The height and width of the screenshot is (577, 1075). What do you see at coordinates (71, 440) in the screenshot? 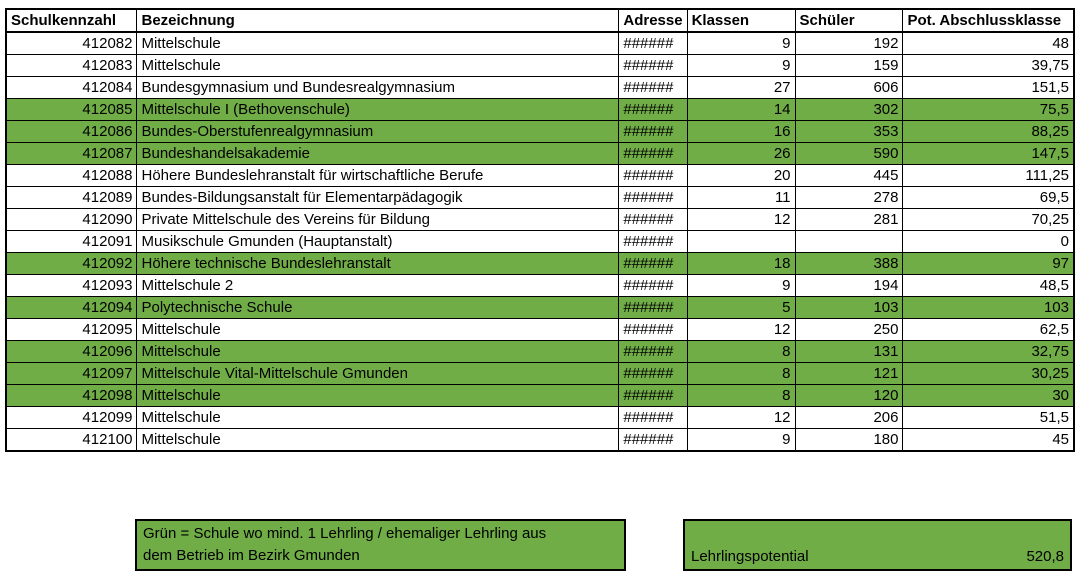
I see `cell-schulkennzahl: 412100` at bounding box center [71, 440].